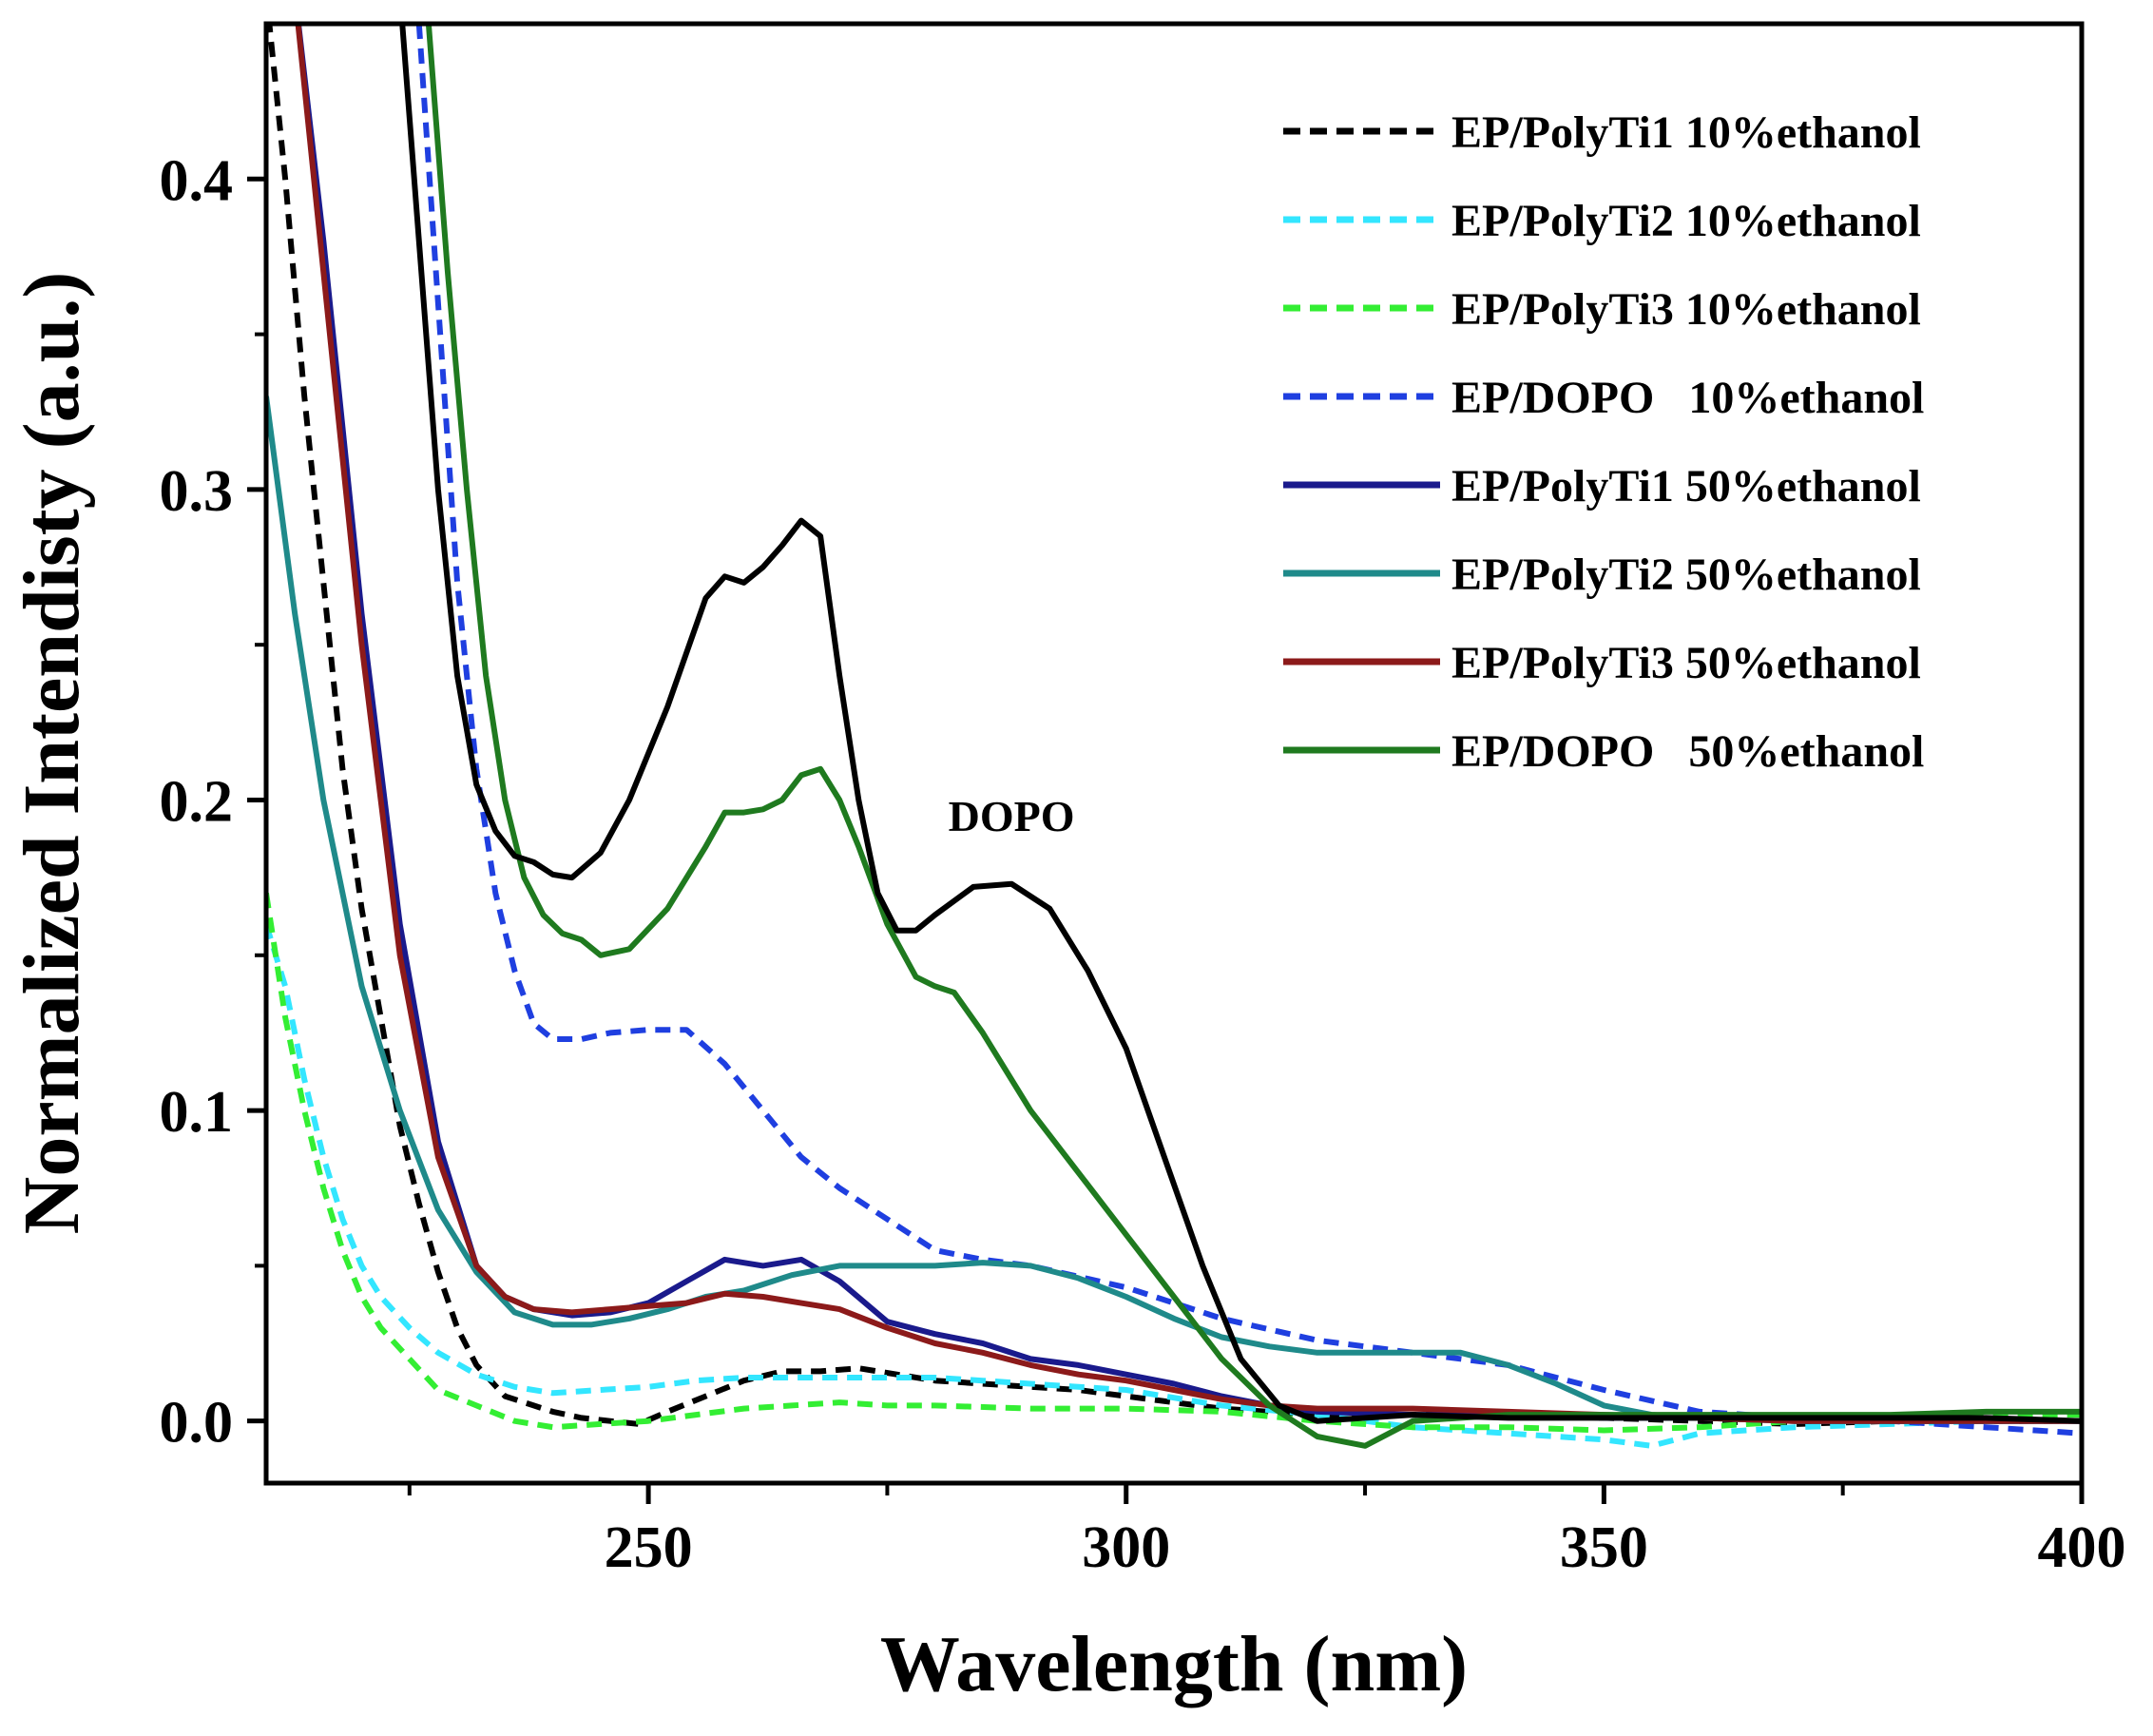 The width and height of the screenshot is (2153, 1736). Describe the element at coordinates (2082, 1548) in the screenshot. I see `x-tick-label: 400` at that location.